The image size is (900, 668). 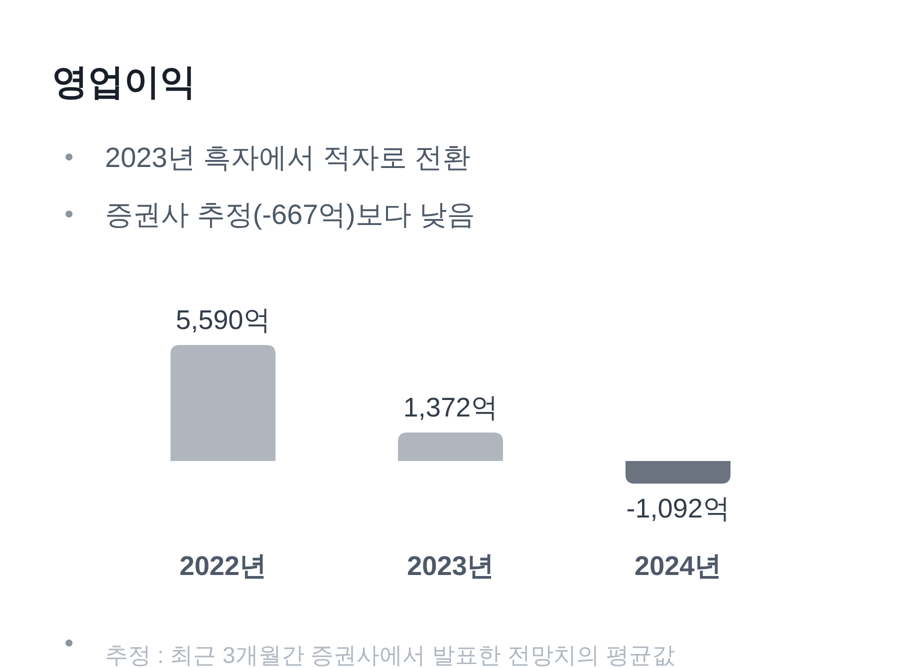 I want to click on data-label: 5,590억, so click(x=223, y=320).